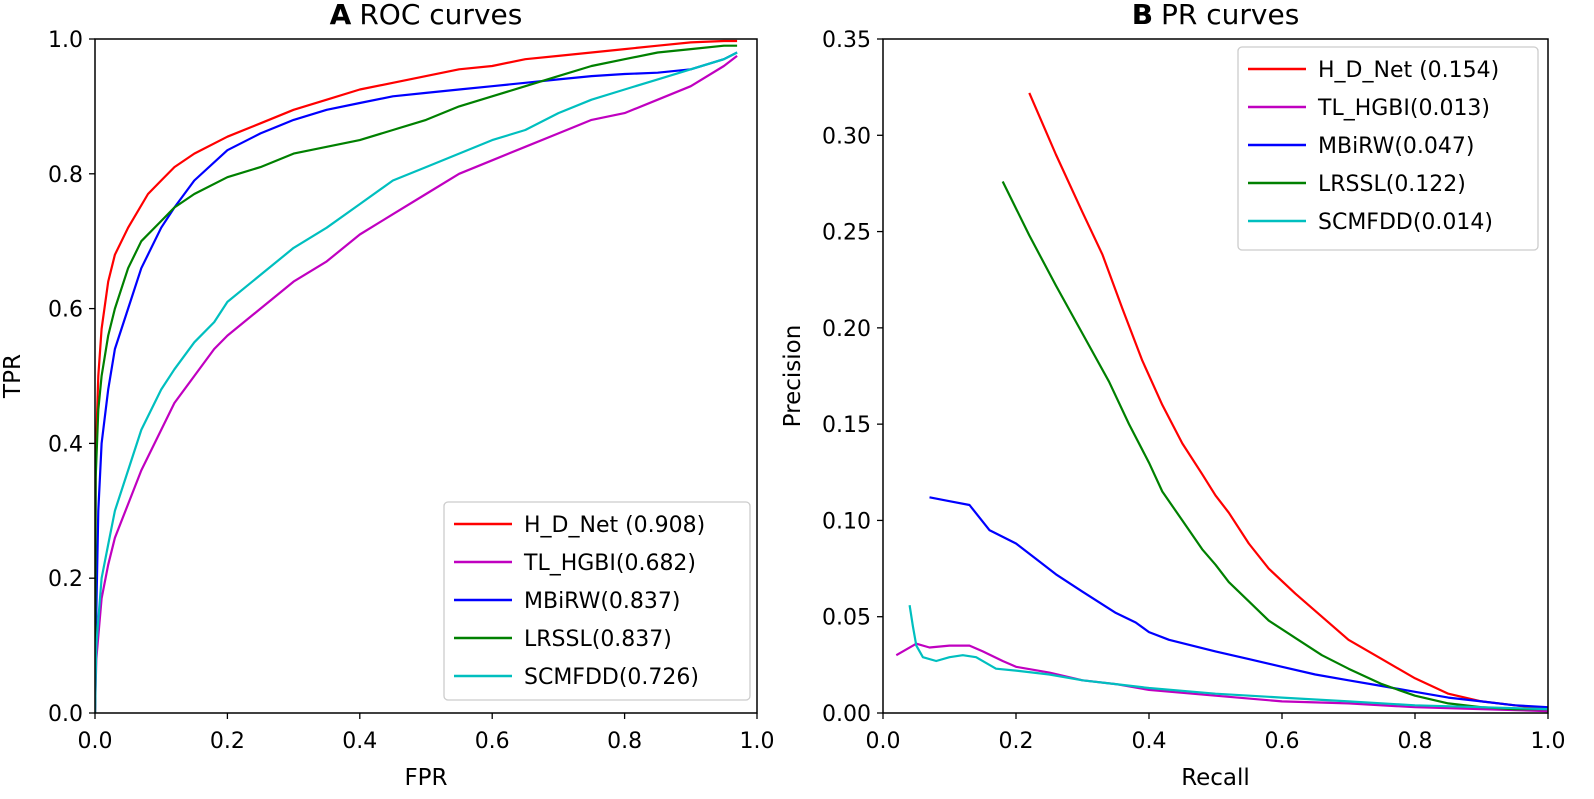 The height and width of the screenshot is (799, 1594). I want to click on y-axis-label: TPR, so click(13, 376).